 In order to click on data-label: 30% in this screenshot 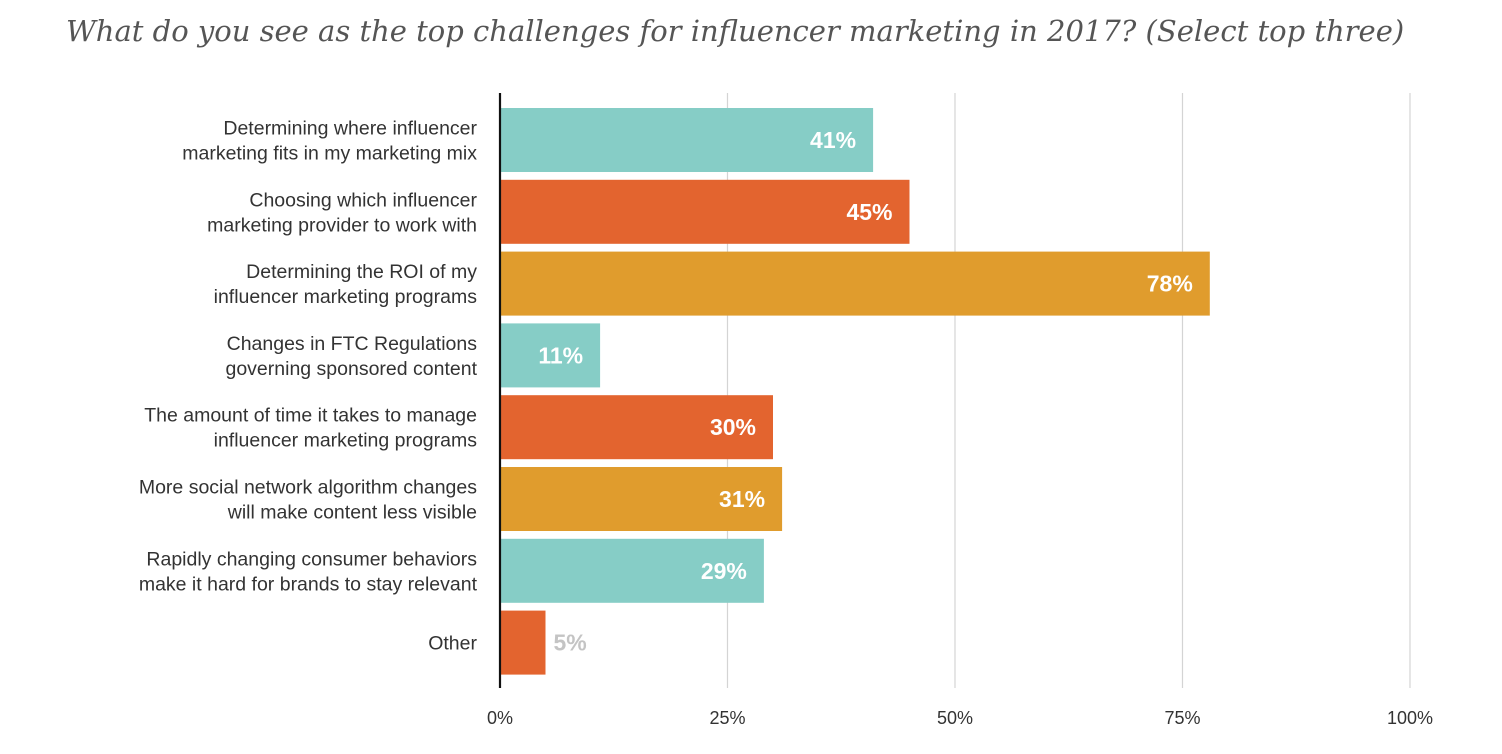, I will do `click(733, 427)`.